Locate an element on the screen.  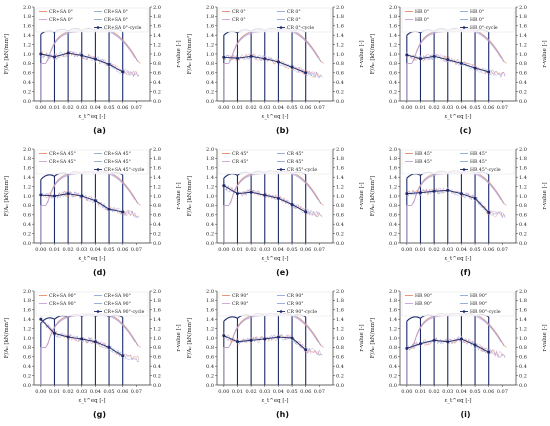
y-tick-label: 0.0 is located at coordinates (210, 386).